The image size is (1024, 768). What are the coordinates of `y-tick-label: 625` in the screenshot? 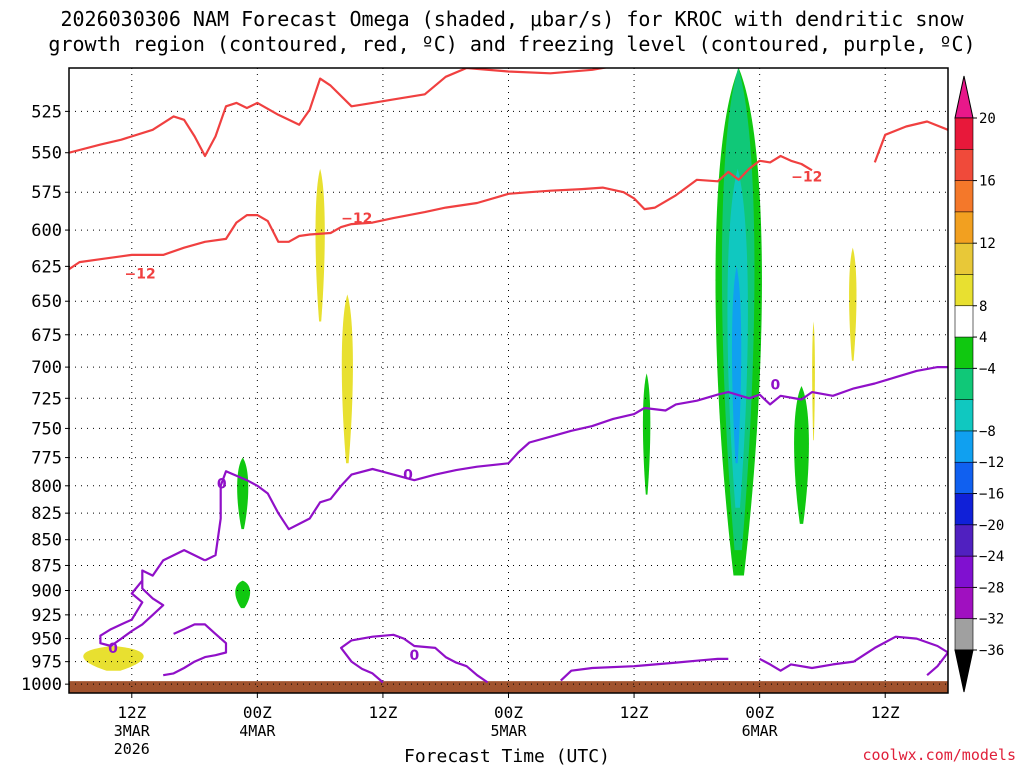 It's located at (46, 267).